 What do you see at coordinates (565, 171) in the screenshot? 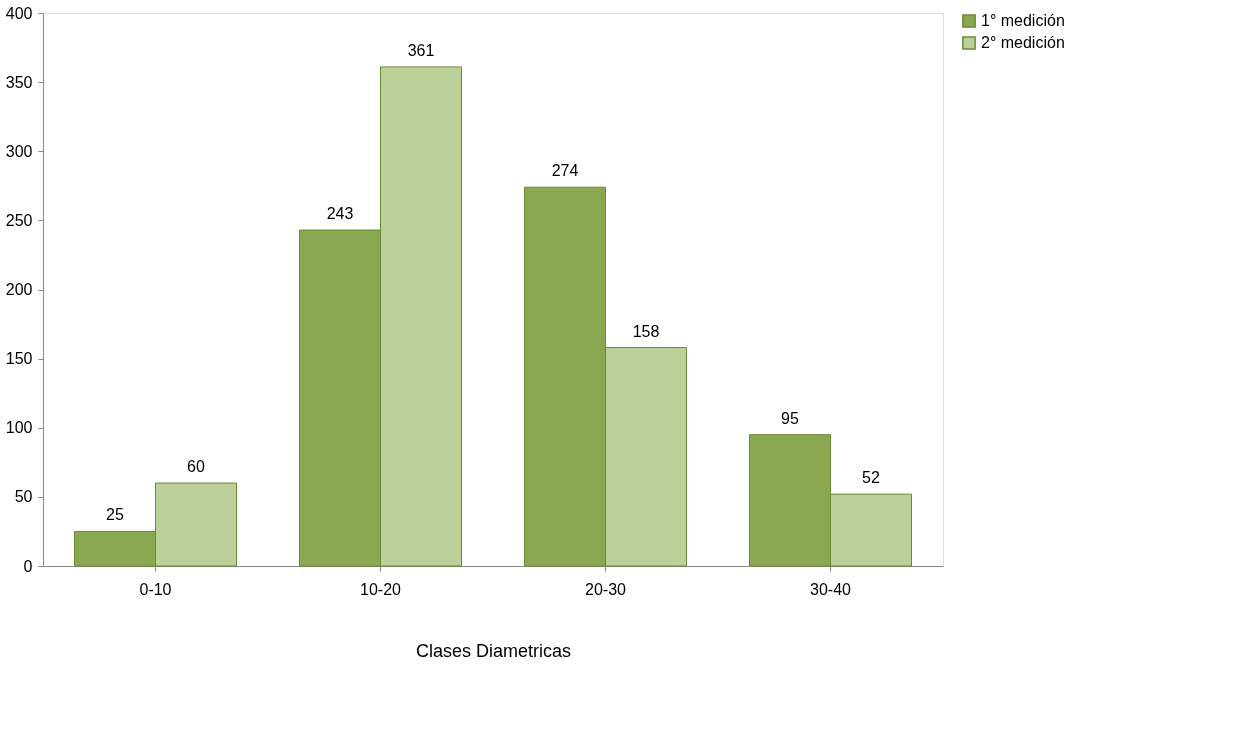
I see `data-label: 274` at bounding box center [565, 171].